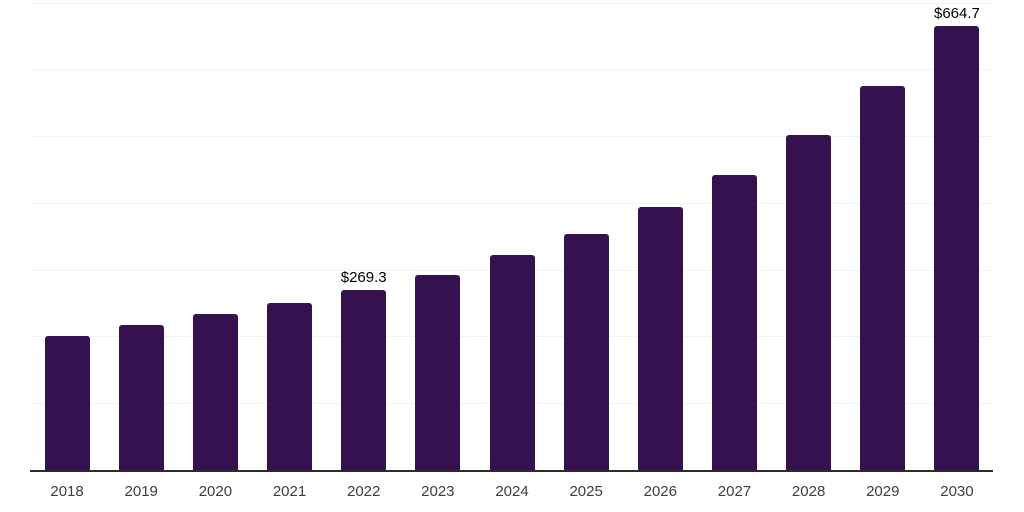  What do you see at coordinates (67, 491) in the screenshot?
I see `x-tick-label-2018: 2018` at bounding box center [67, 491].